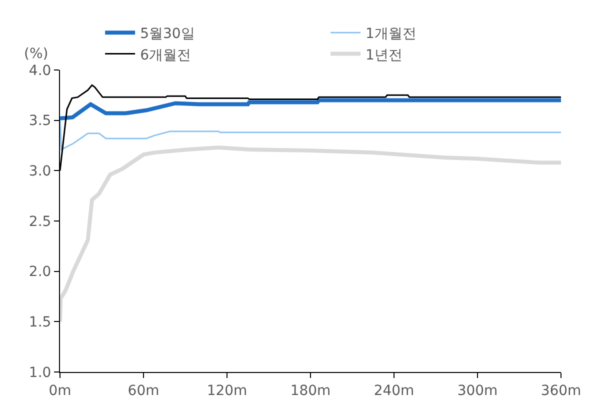  Describe the element at coordinates (227, 390) in the screenshot. I see `x-tick-label: 120m` at that location.